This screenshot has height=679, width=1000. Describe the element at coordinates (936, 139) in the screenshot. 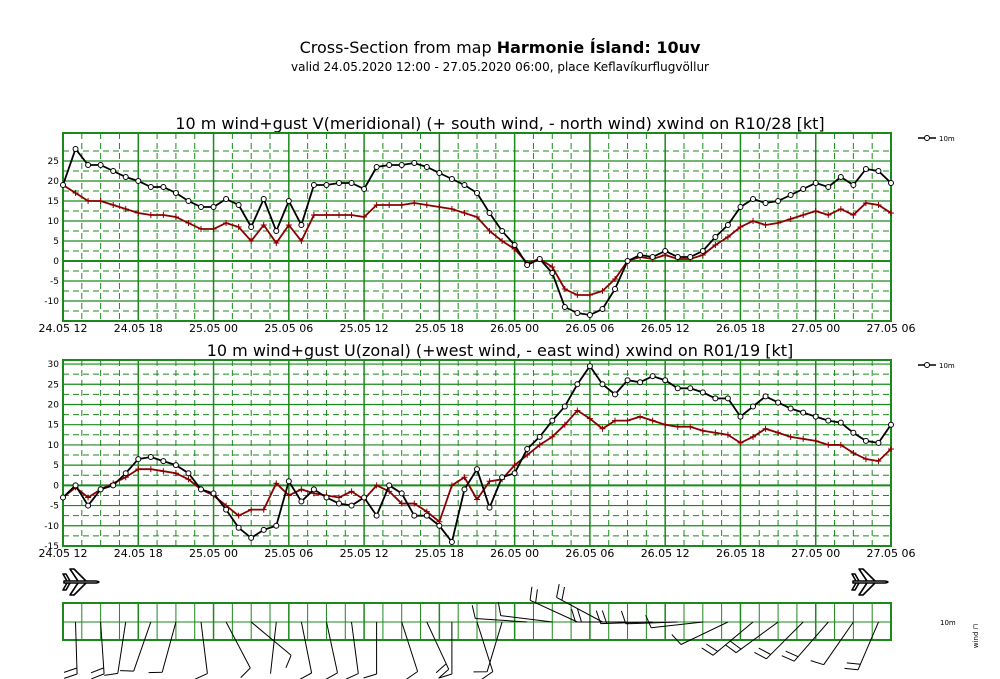

I see `legend: 10m` at that location.